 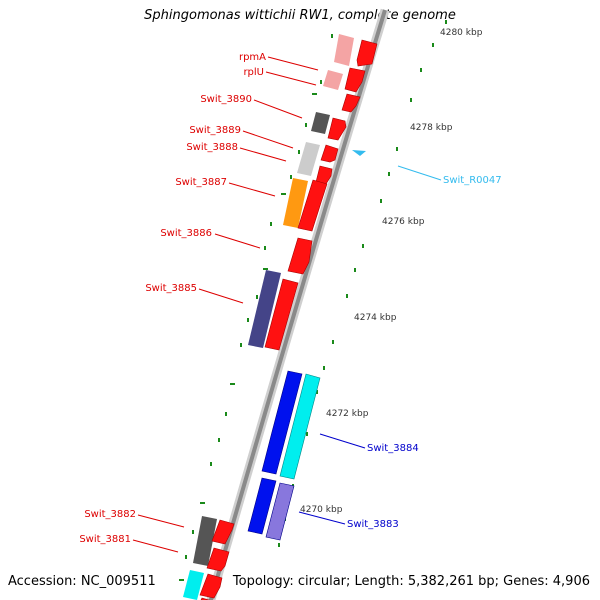 What do you see at coordinates (461, 33) in the screenshot?
I see `ruler-label-4280: 4280 kbp` at bounding box center [461, 33].